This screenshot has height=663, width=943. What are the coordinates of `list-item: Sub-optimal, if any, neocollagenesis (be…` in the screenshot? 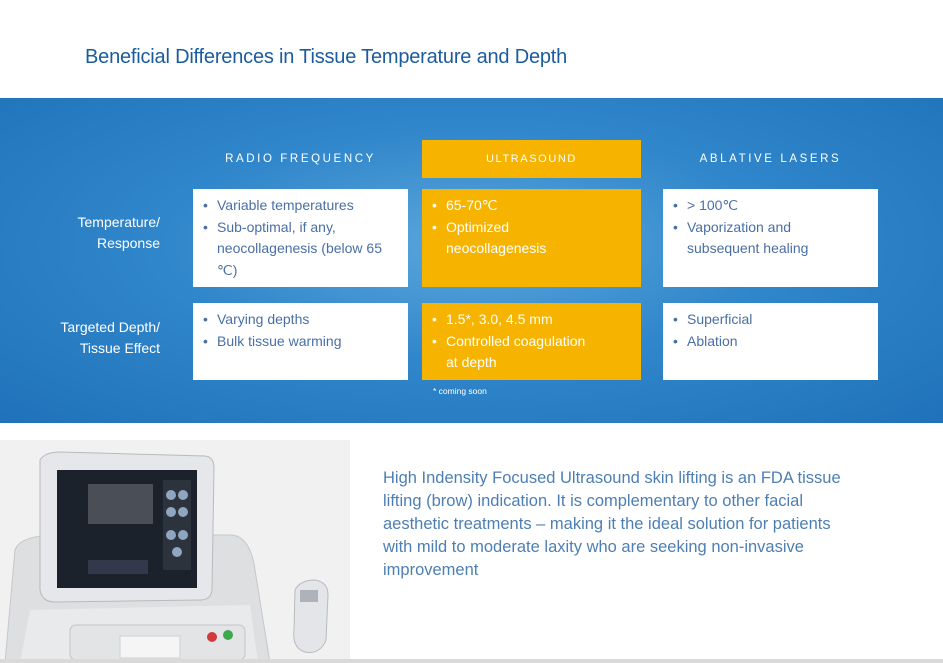 It's located at (300, 249).